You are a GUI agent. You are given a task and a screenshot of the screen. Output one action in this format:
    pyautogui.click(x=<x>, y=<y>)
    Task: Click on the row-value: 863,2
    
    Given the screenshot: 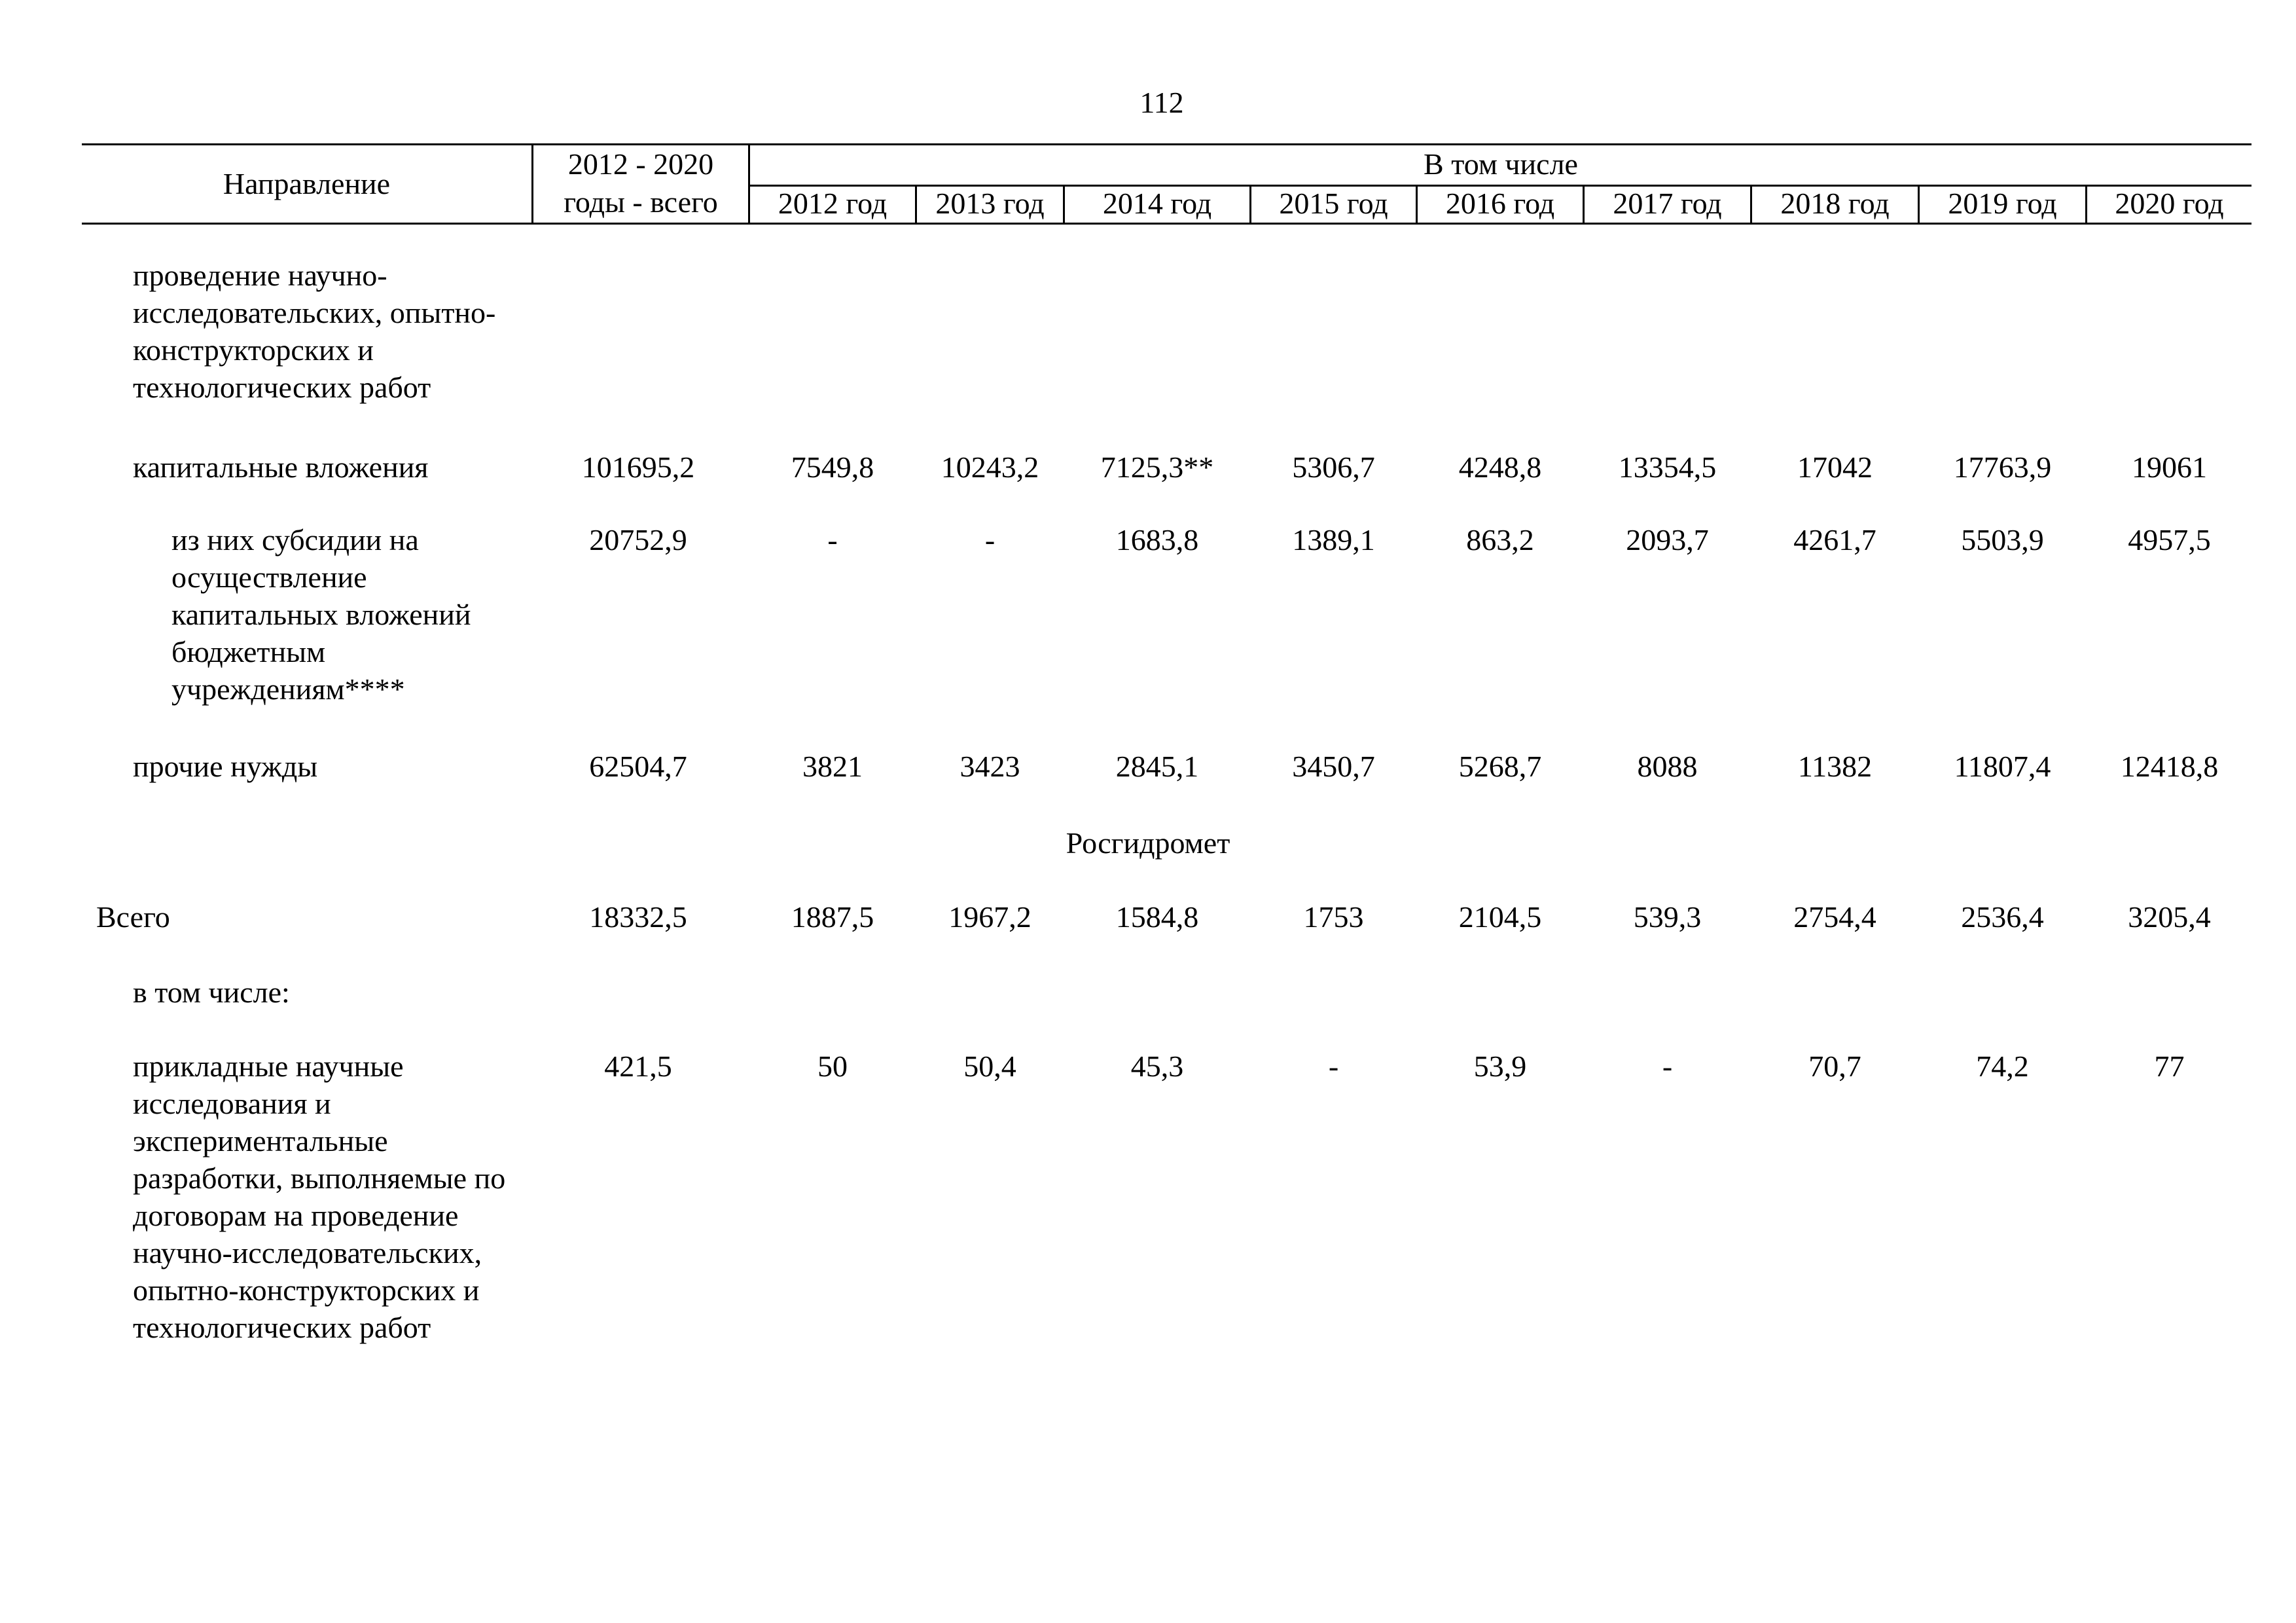 What is the action you would take?
    pyautogui.click(x=1500, y=539)
    